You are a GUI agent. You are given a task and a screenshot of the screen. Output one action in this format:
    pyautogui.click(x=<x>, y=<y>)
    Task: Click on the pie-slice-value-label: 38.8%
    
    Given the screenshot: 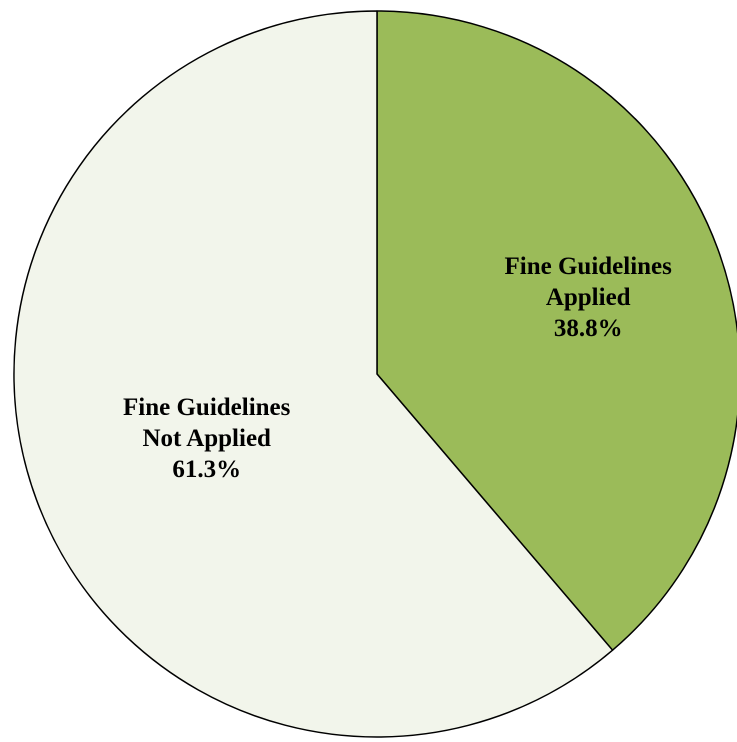 What is the action you would take?
    pyautogui.click(x=588, y=328)
    